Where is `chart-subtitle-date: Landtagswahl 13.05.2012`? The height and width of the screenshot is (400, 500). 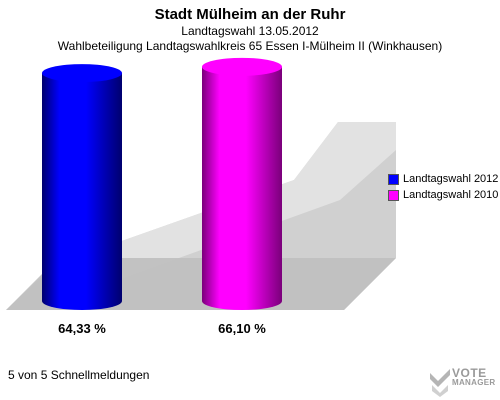
chart-subtitle-date: Landtagswahl 13.05.2012 is located at coordinates (250, 31).